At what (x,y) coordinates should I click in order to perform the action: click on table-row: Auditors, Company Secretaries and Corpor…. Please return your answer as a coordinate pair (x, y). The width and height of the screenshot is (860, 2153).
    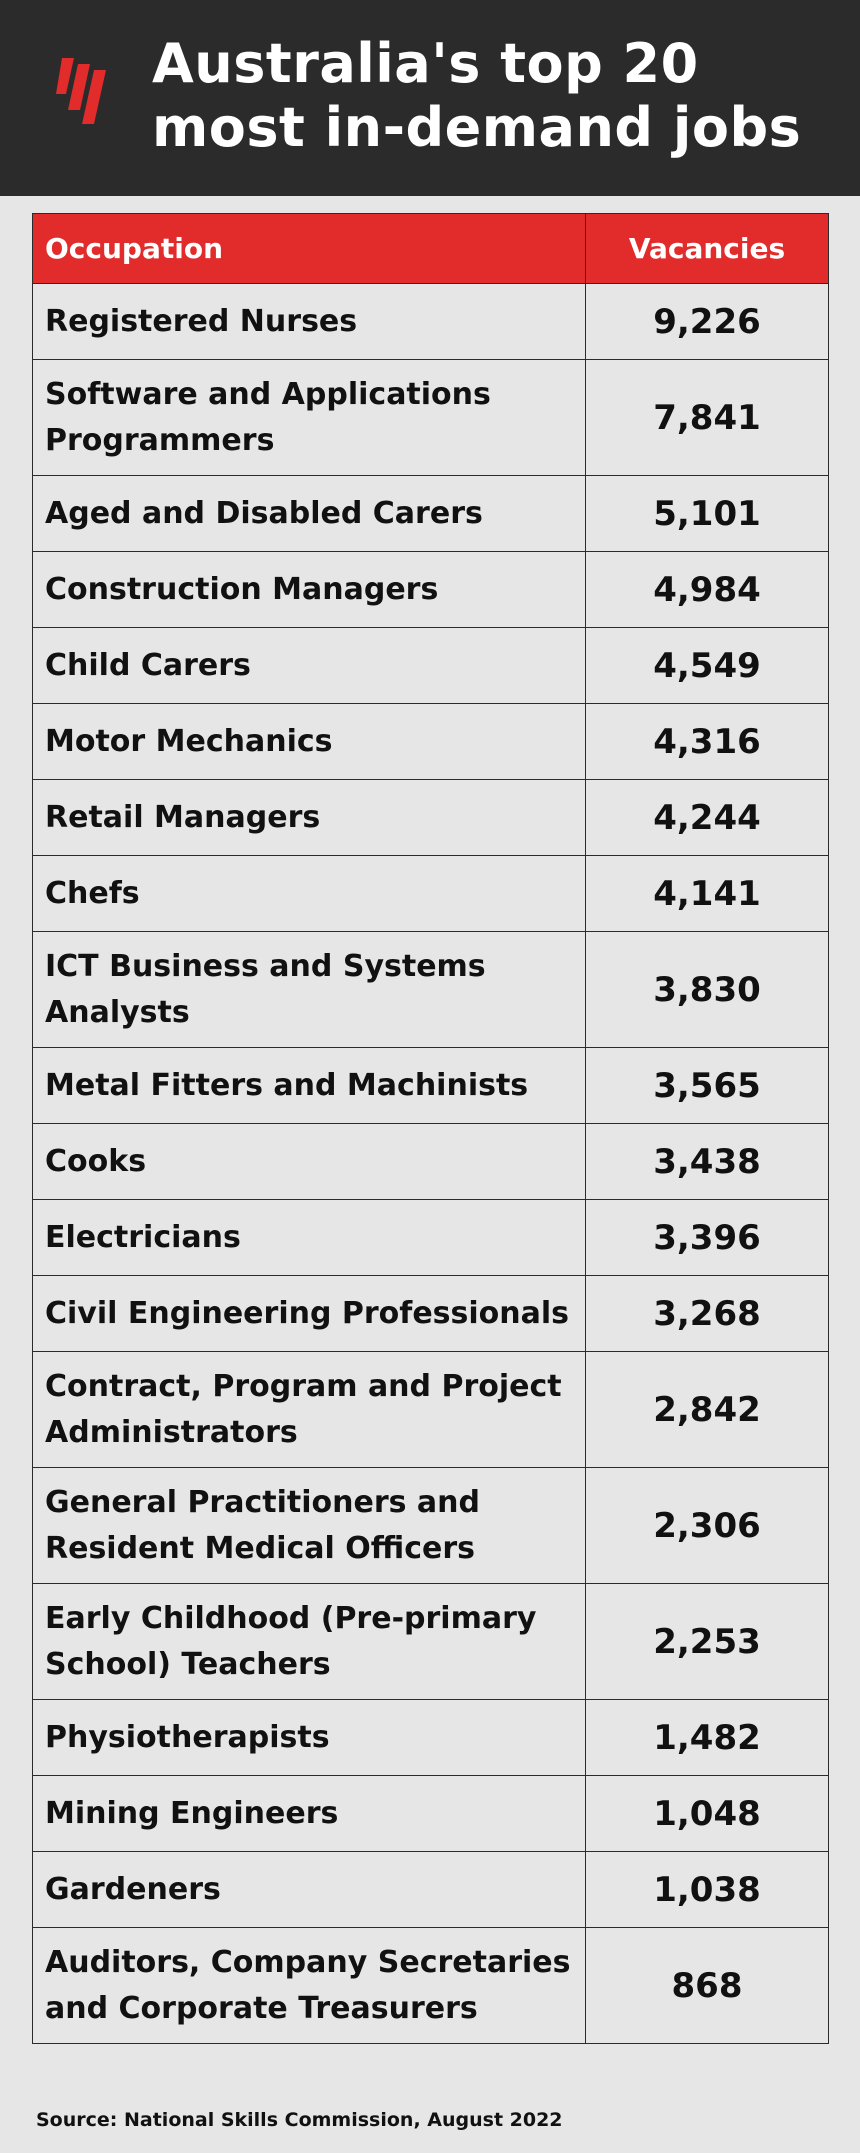
    Looking at the image, I should click on (430, 1985).